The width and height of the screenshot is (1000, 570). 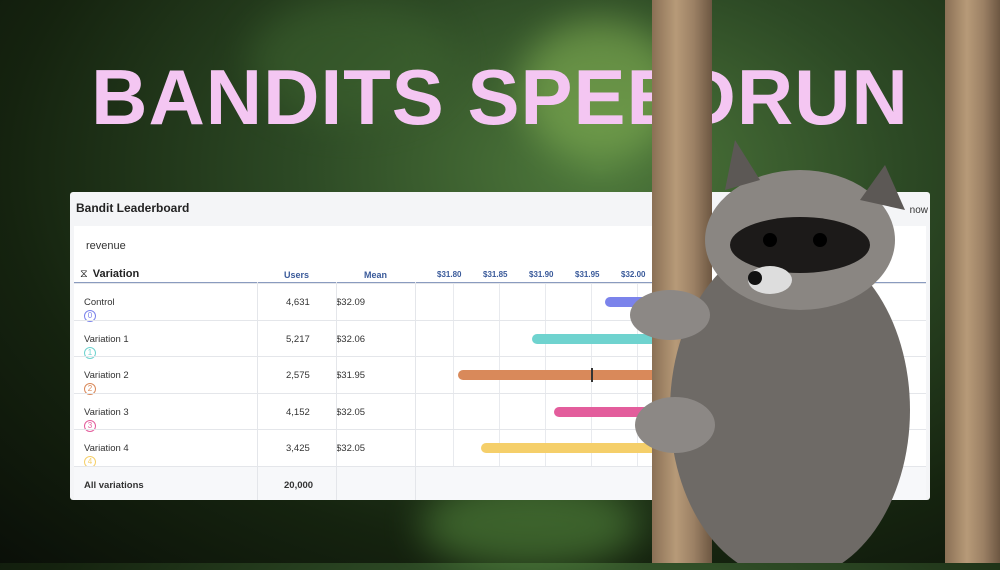 I want to click on filter-icon: ⧖, so click(x=84, y=274).